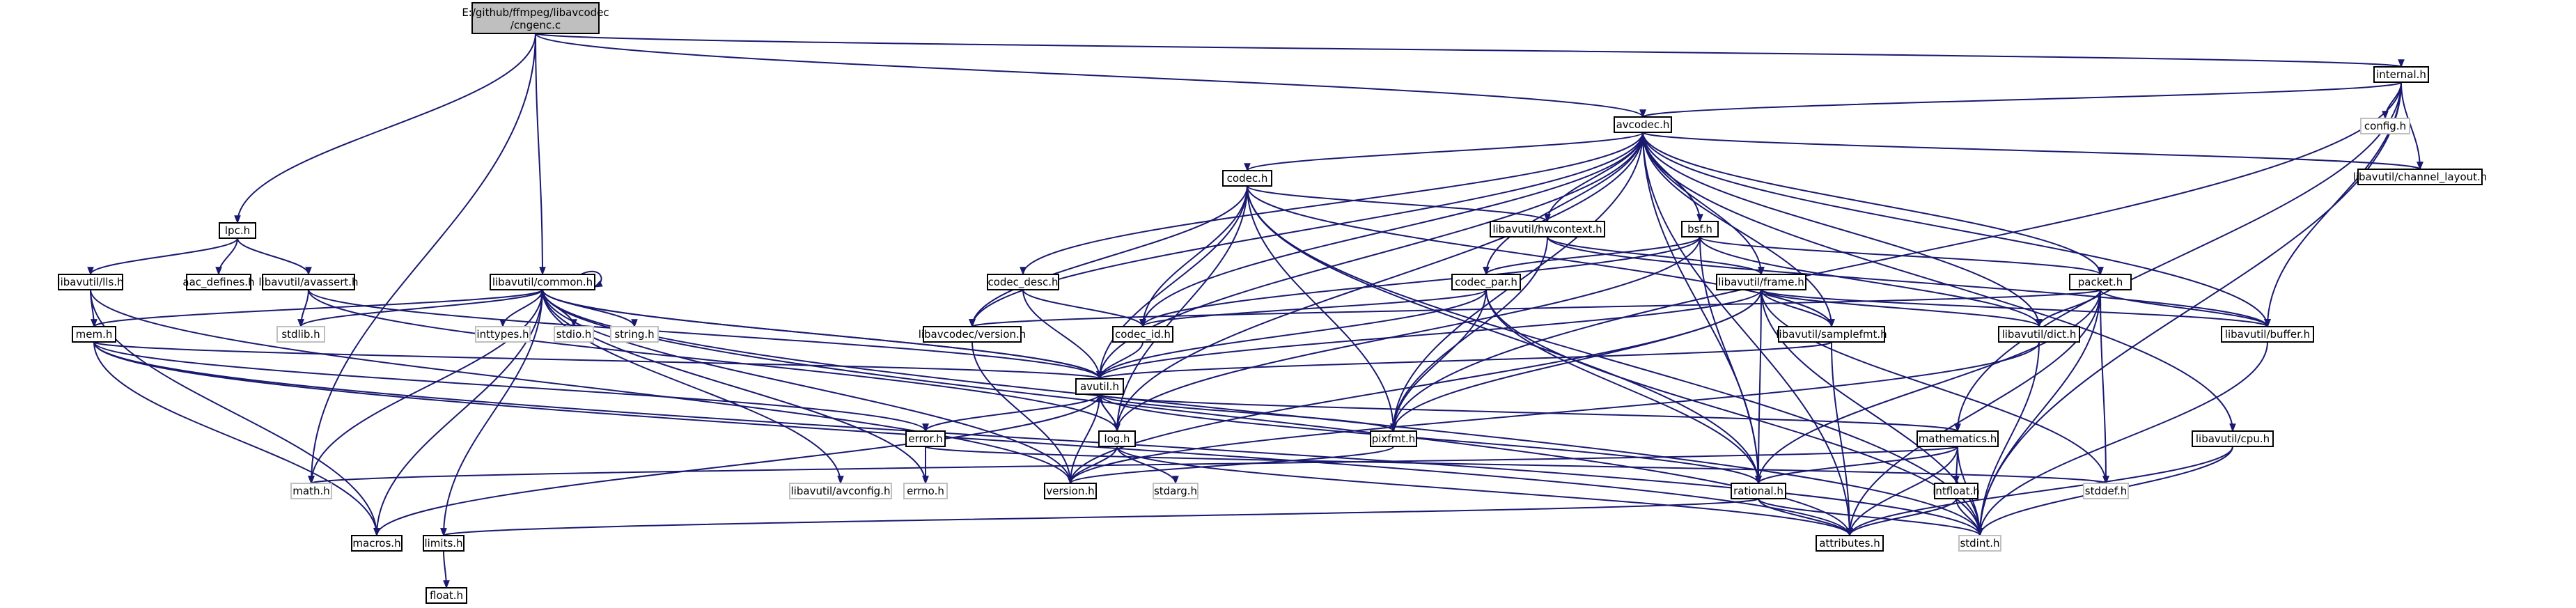  I want to click on node-avutil: avutil.h, so click(1099, 386).